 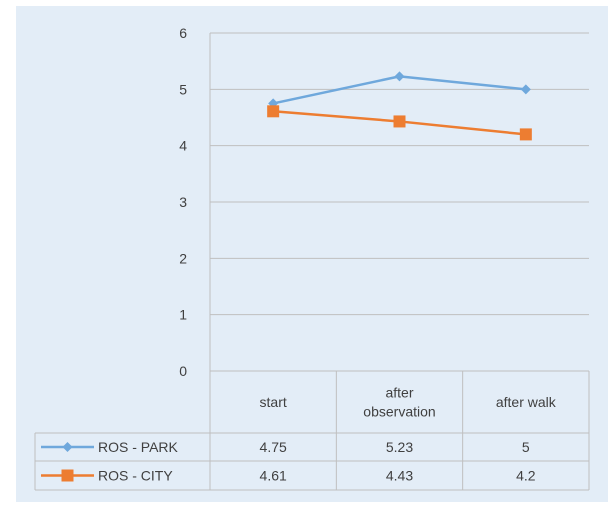 I want to click on table-value-cell: 4.2, so click(x=526, y=476).